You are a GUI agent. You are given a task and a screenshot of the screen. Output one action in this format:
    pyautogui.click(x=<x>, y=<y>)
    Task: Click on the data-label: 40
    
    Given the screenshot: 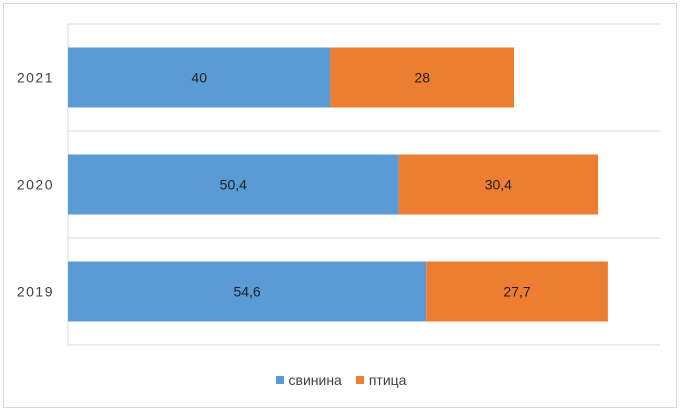 What is the action you would take?
    pyautogui.click(x=199, y=78)
    